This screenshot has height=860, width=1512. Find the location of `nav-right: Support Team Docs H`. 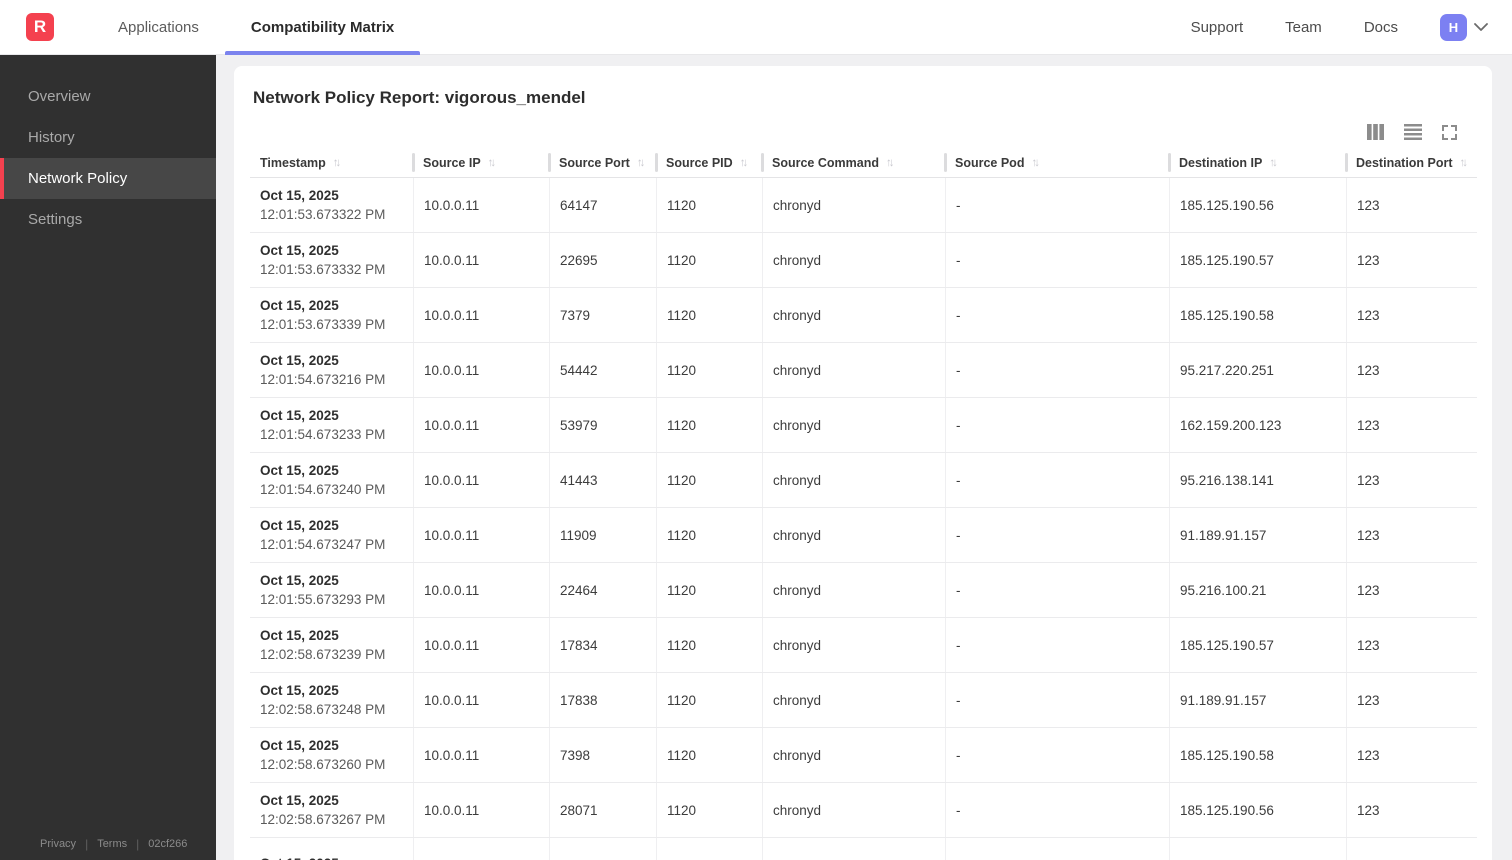

nav-right: Support Team Docs H is located at coordinates (1339, 27).